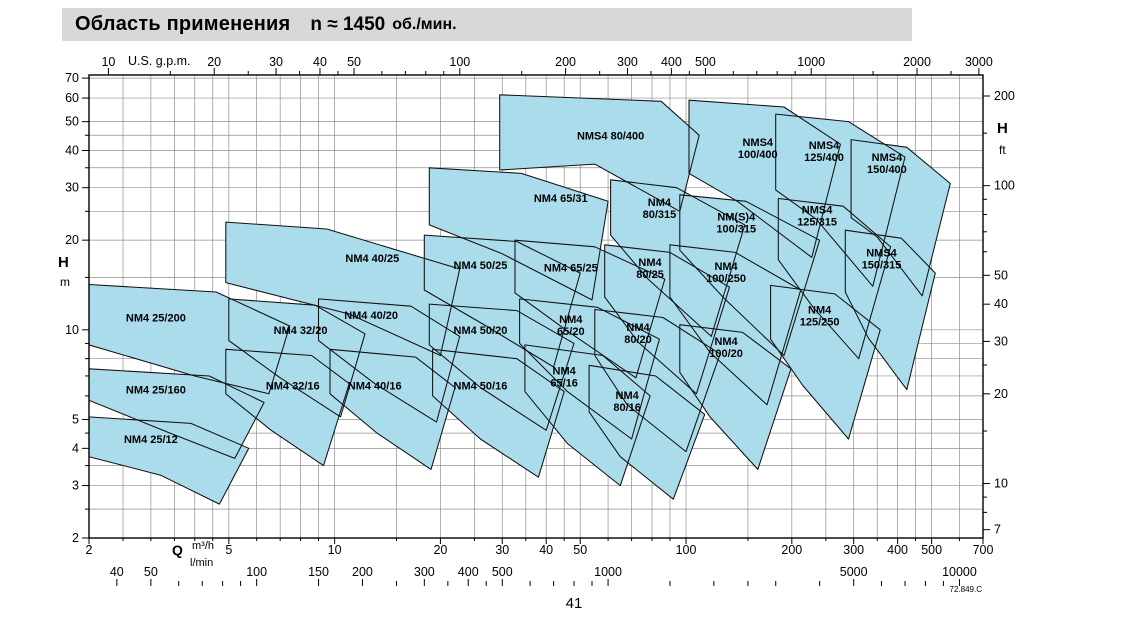 Image resolution: width=1148 pixels, height=640 pixels. What do you see at coordinates (293, 387) in the screenshot?
I see `pump-region-label: NM4 32/16` at bounding box center [293, 387].